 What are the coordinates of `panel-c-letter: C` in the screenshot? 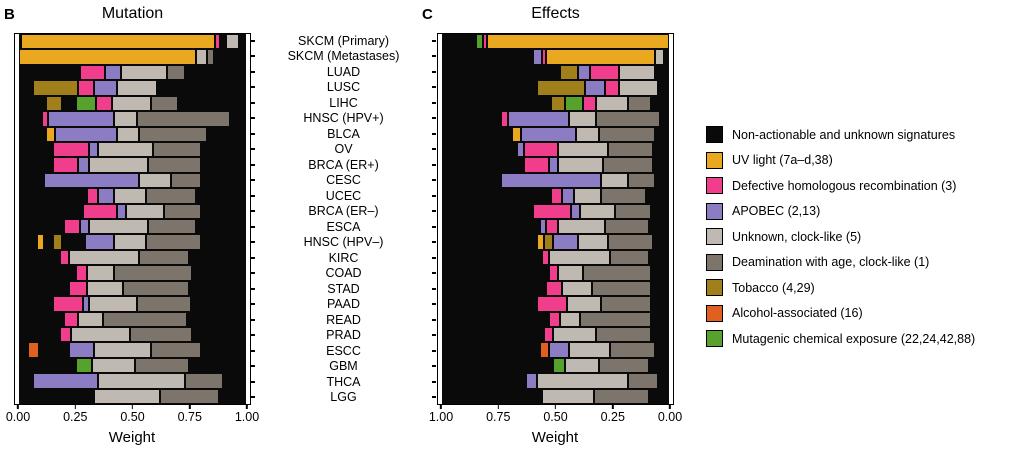 It's located at (427, 14).